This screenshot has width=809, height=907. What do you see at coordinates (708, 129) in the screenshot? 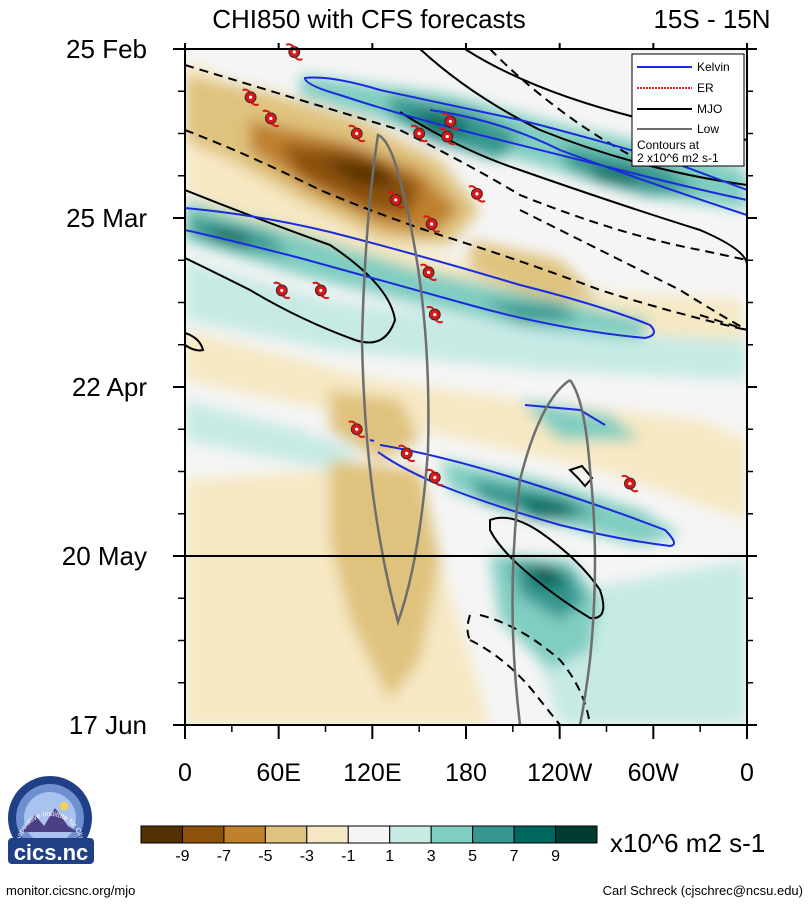
I see `legend-low-label: Low` at bounding box center [708, 129].